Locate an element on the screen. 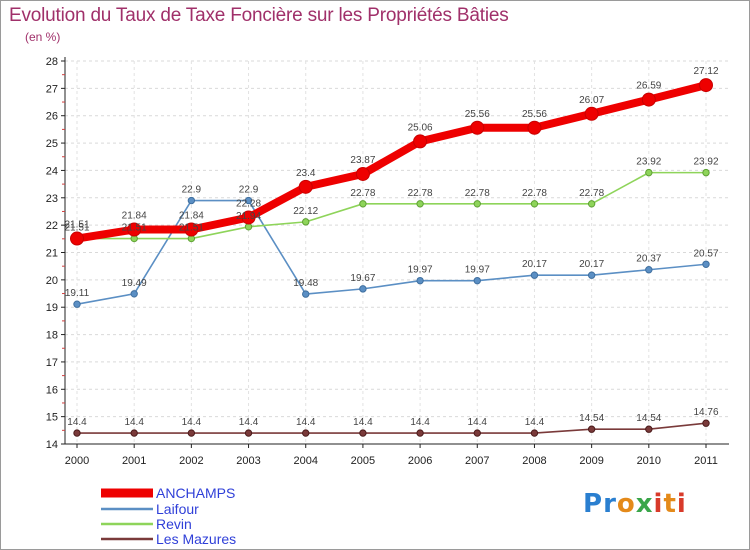 Image resolution: width=750 pixels, height=550 pixels. data-label-laifour: 19.49 is located at coordinates (134, 283).